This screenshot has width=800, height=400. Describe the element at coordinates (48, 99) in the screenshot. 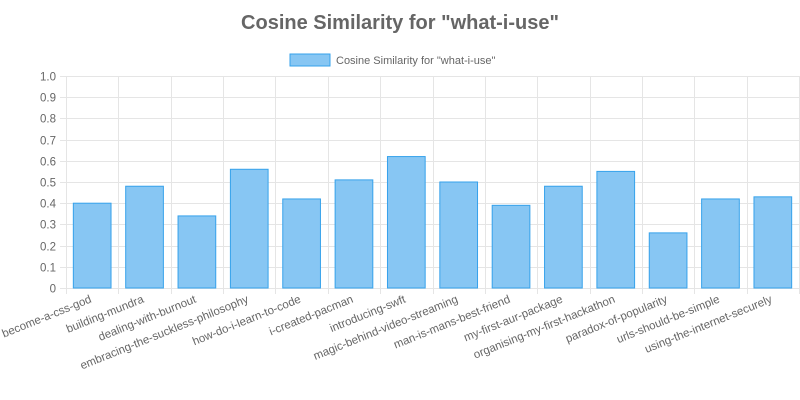

I see `y-tick-label: 0.9` at that location.